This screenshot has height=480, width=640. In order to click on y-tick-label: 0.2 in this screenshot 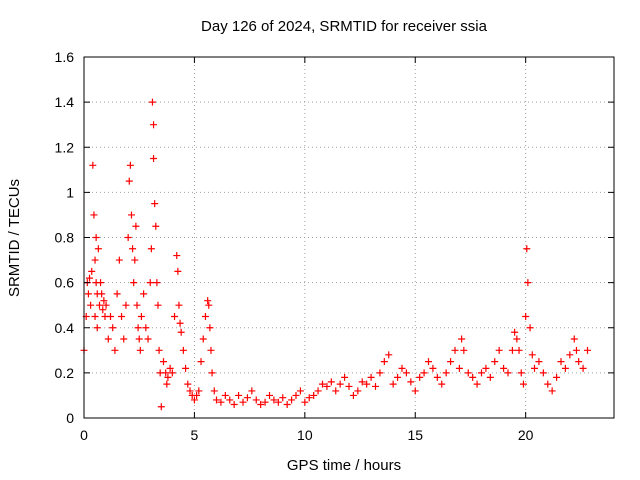, I will do `click(65, 373)`.